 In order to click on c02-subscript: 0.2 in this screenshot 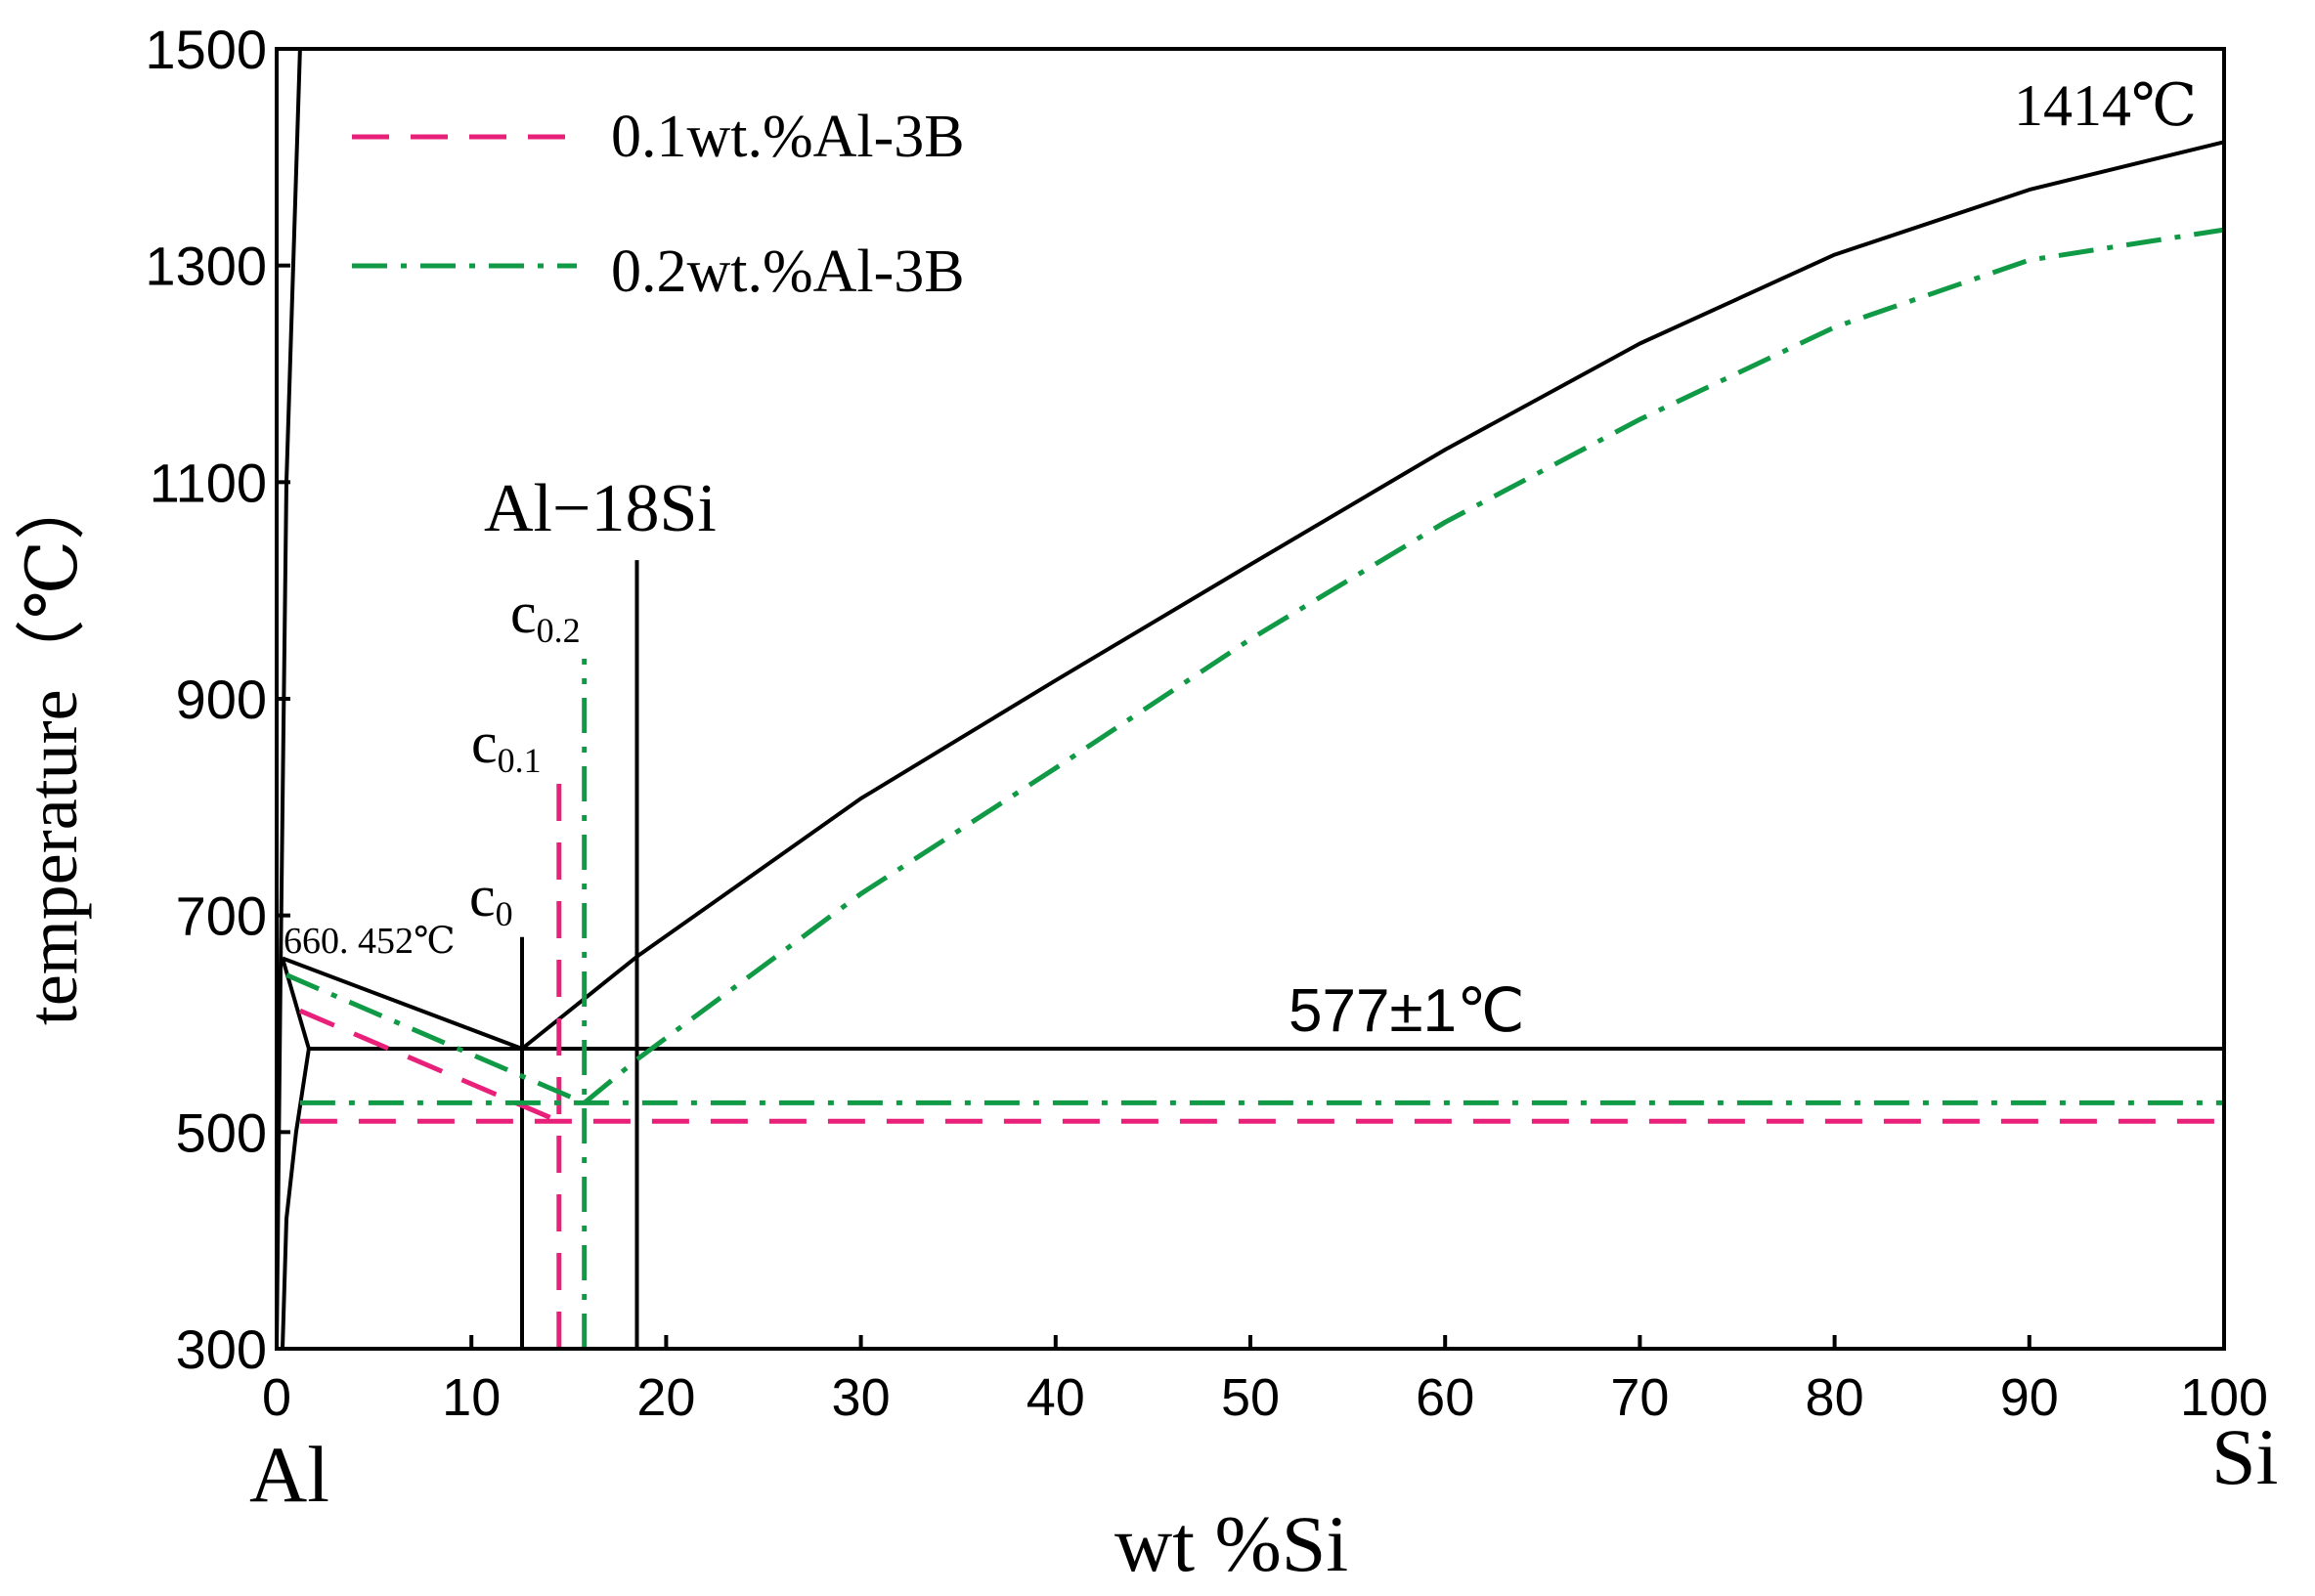, I will do `click(559, 630)`.